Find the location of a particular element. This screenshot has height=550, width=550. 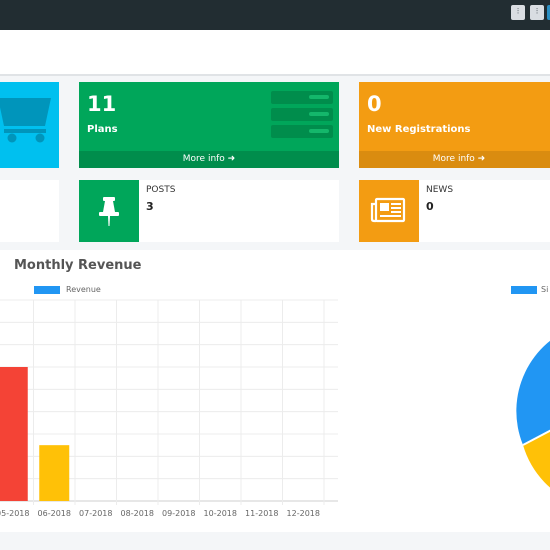

news-title: NEWS is located at coordinates (440, 190).